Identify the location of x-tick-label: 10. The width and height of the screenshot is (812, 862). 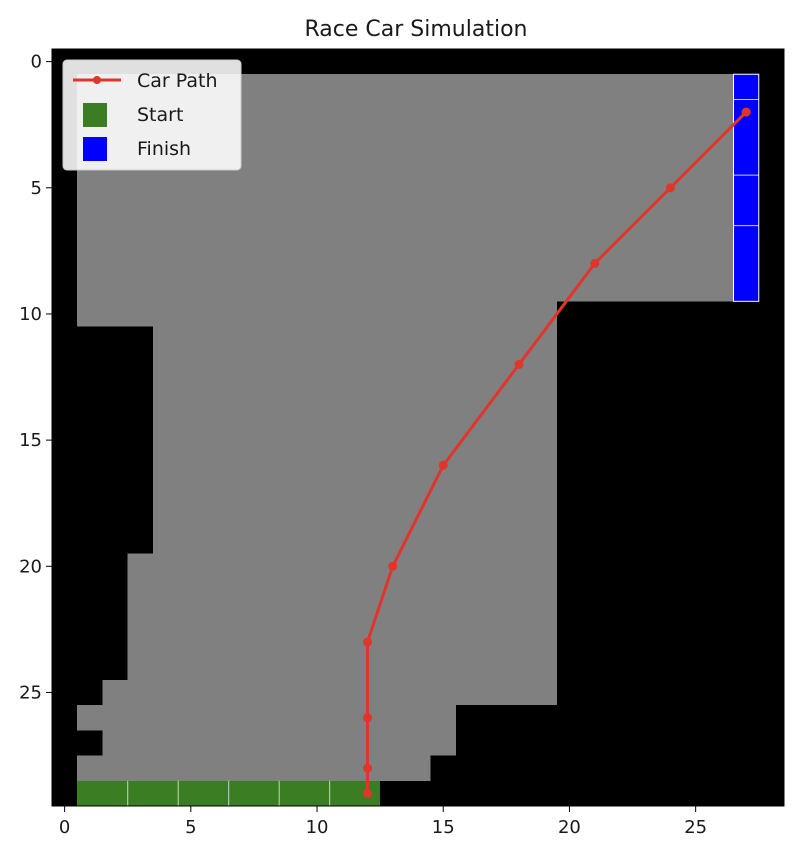
(317, 827).